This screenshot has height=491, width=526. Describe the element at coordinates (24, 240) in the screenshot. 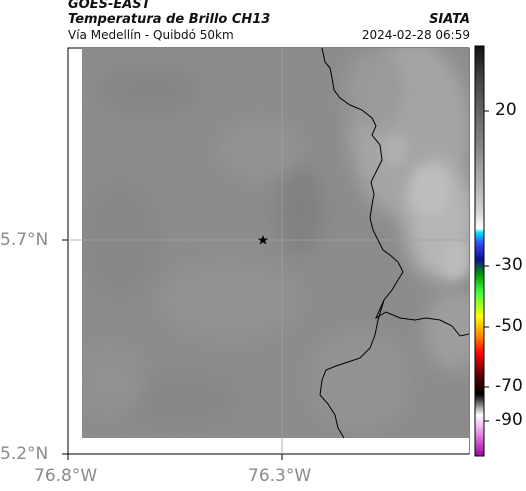

I see `lat-label-5-7: 5.7°N` at that location.